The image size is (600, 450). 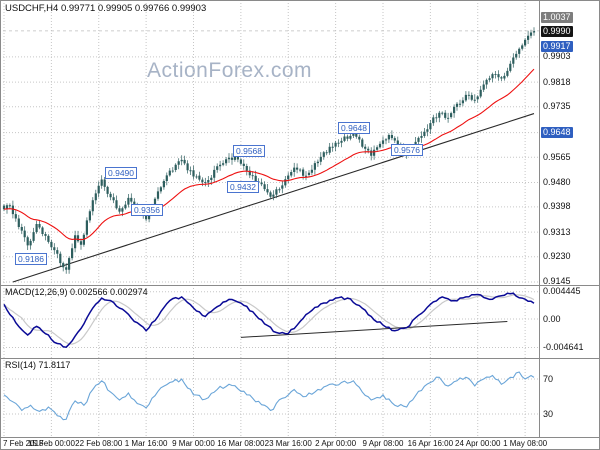 What do you see at coordinates (557, 81) in the screenshot?
I see `price-axis-tick: 0.9818` at bounding box center [557, 81].